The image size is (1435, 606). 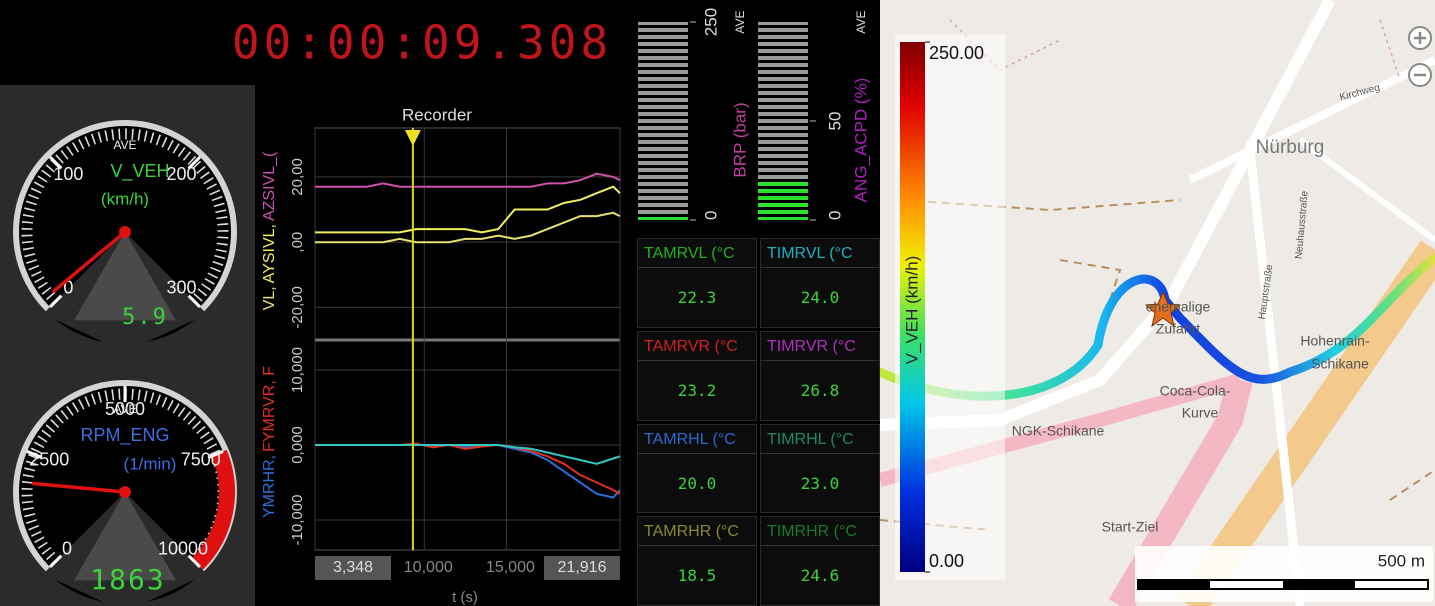 What do you see at coordinates (1340, 364) in the screenshot?
I see `map-label: Schikane` at bounding box center [1340, 364].